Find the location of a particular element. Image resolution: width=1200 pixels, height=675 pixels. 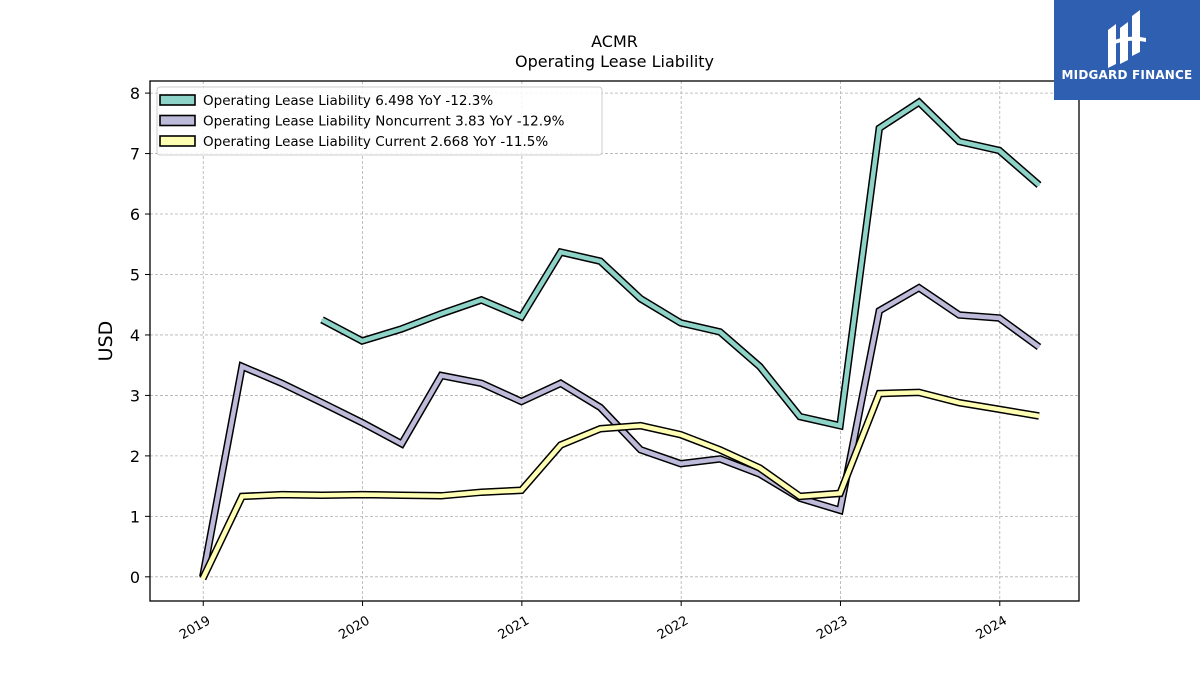

y-tick-label: 5 is located at coordinates (135, 274).